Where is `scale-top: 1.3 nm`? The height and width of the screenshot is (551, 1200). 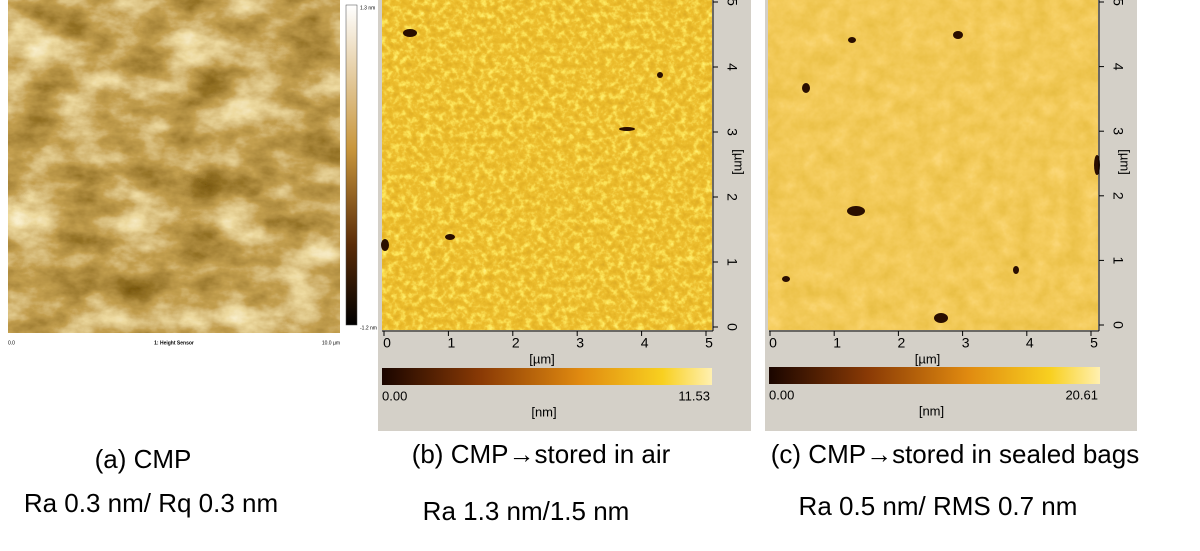
scale-top: 1.3 nm is located at coordinates (367, 8).